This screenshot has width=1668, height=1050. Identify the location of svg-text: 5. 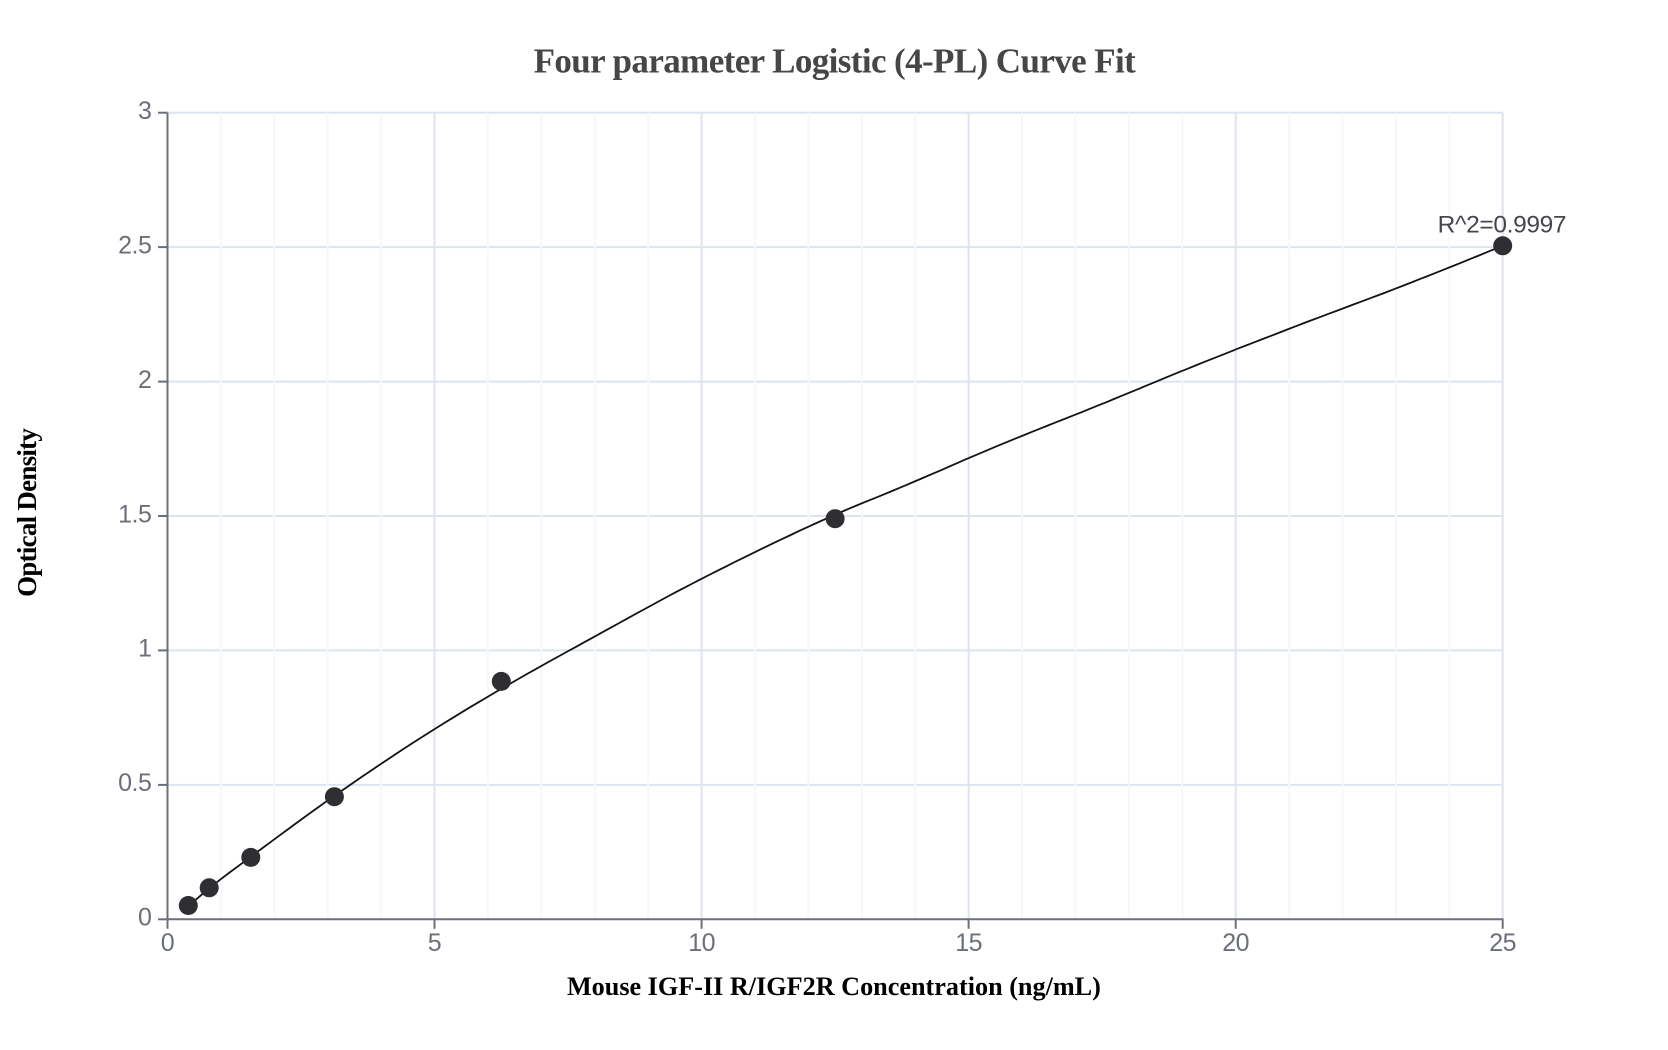
(434, 943).